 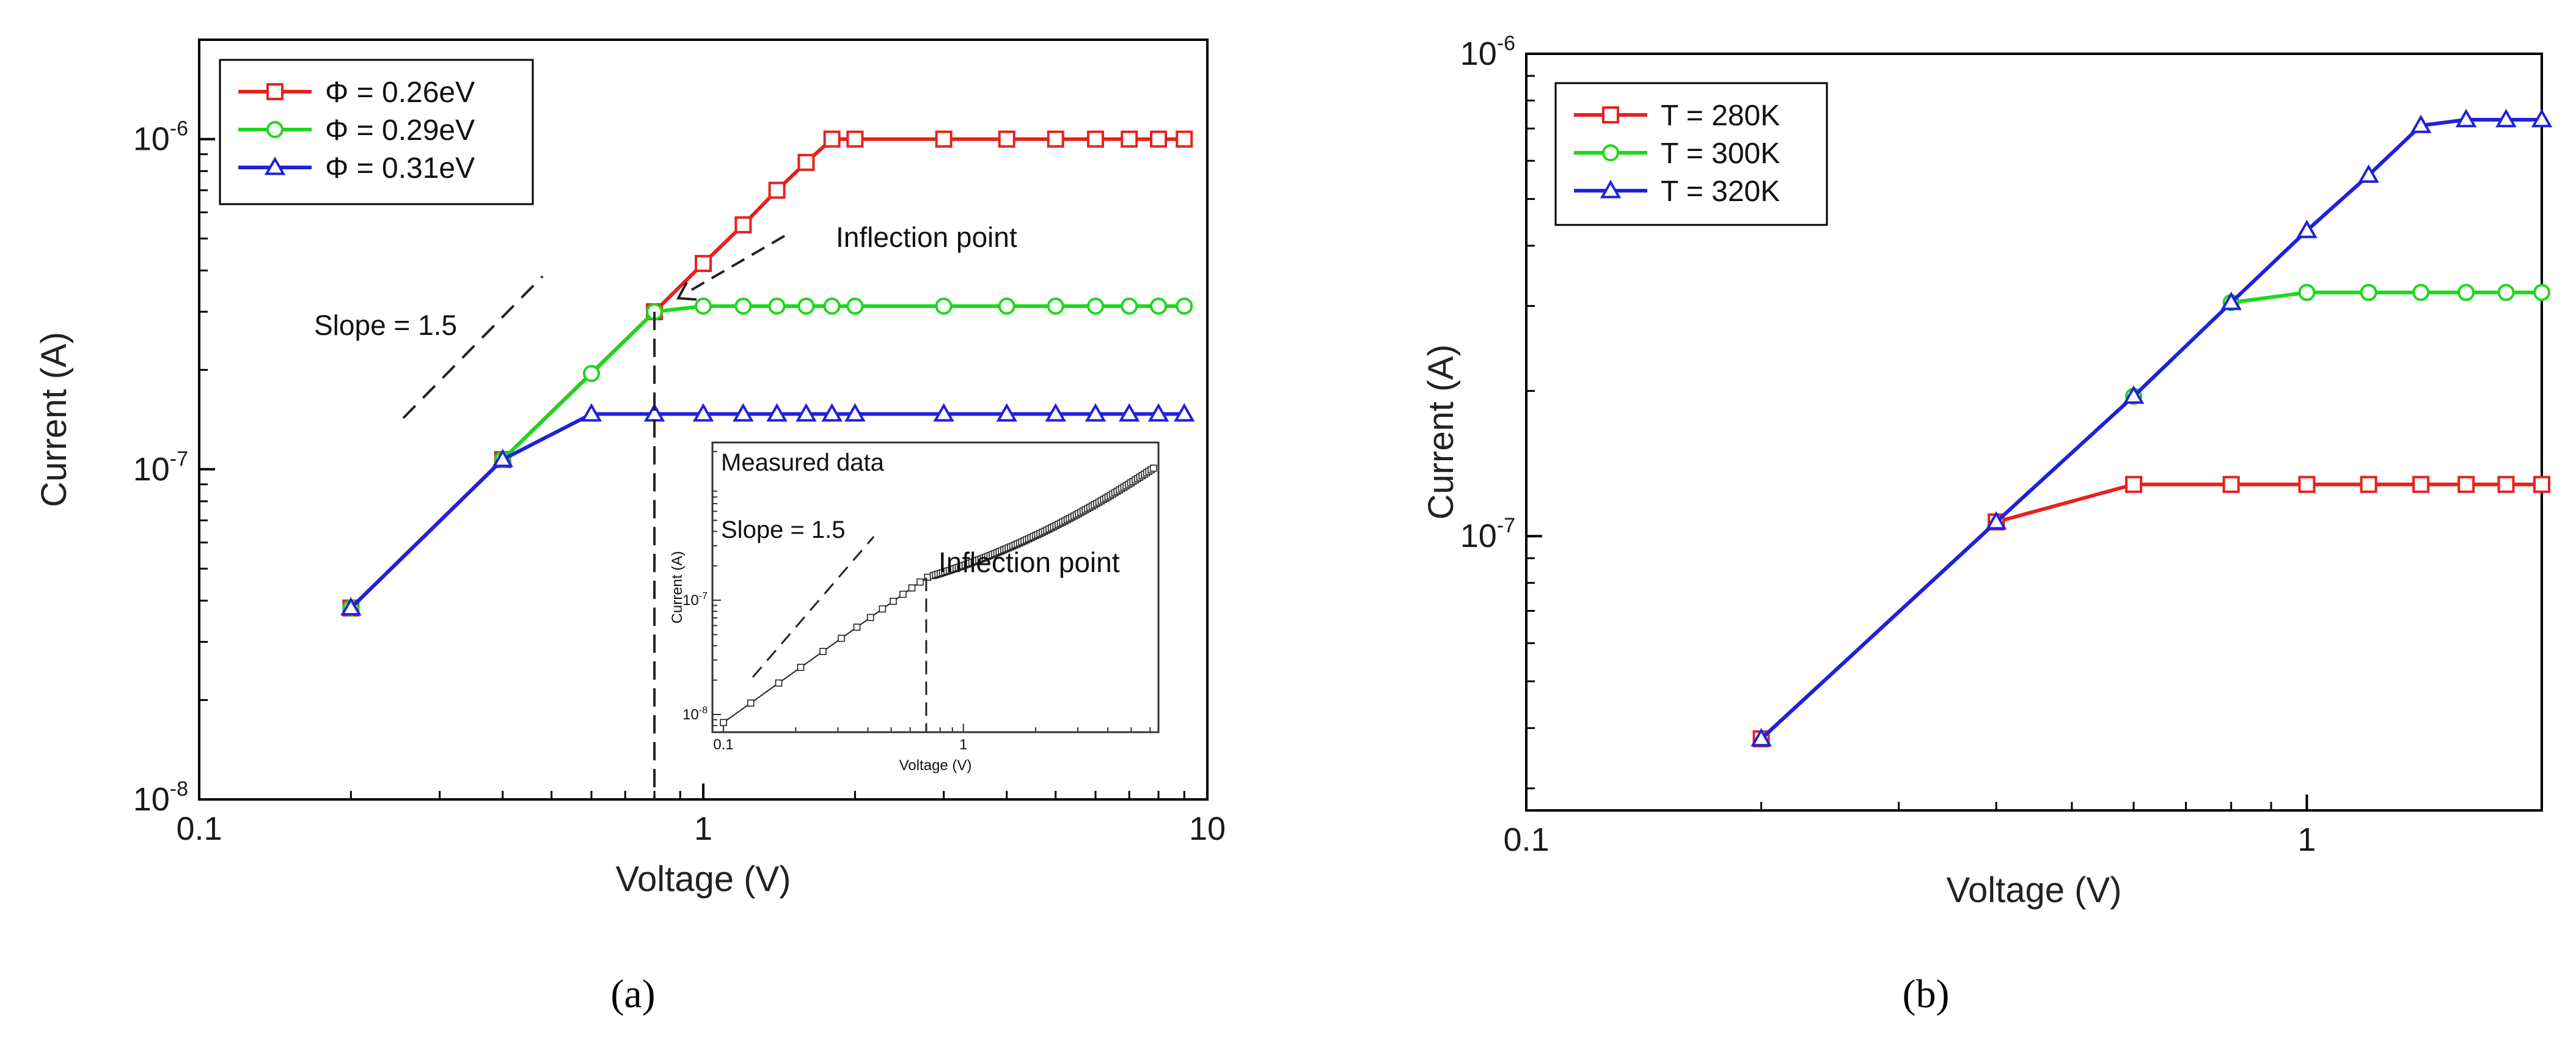 What do you see at coordinates (2306, 839) in the screenshot?
I see `x-tick-label: 1` at bounding box center [2306, 839].